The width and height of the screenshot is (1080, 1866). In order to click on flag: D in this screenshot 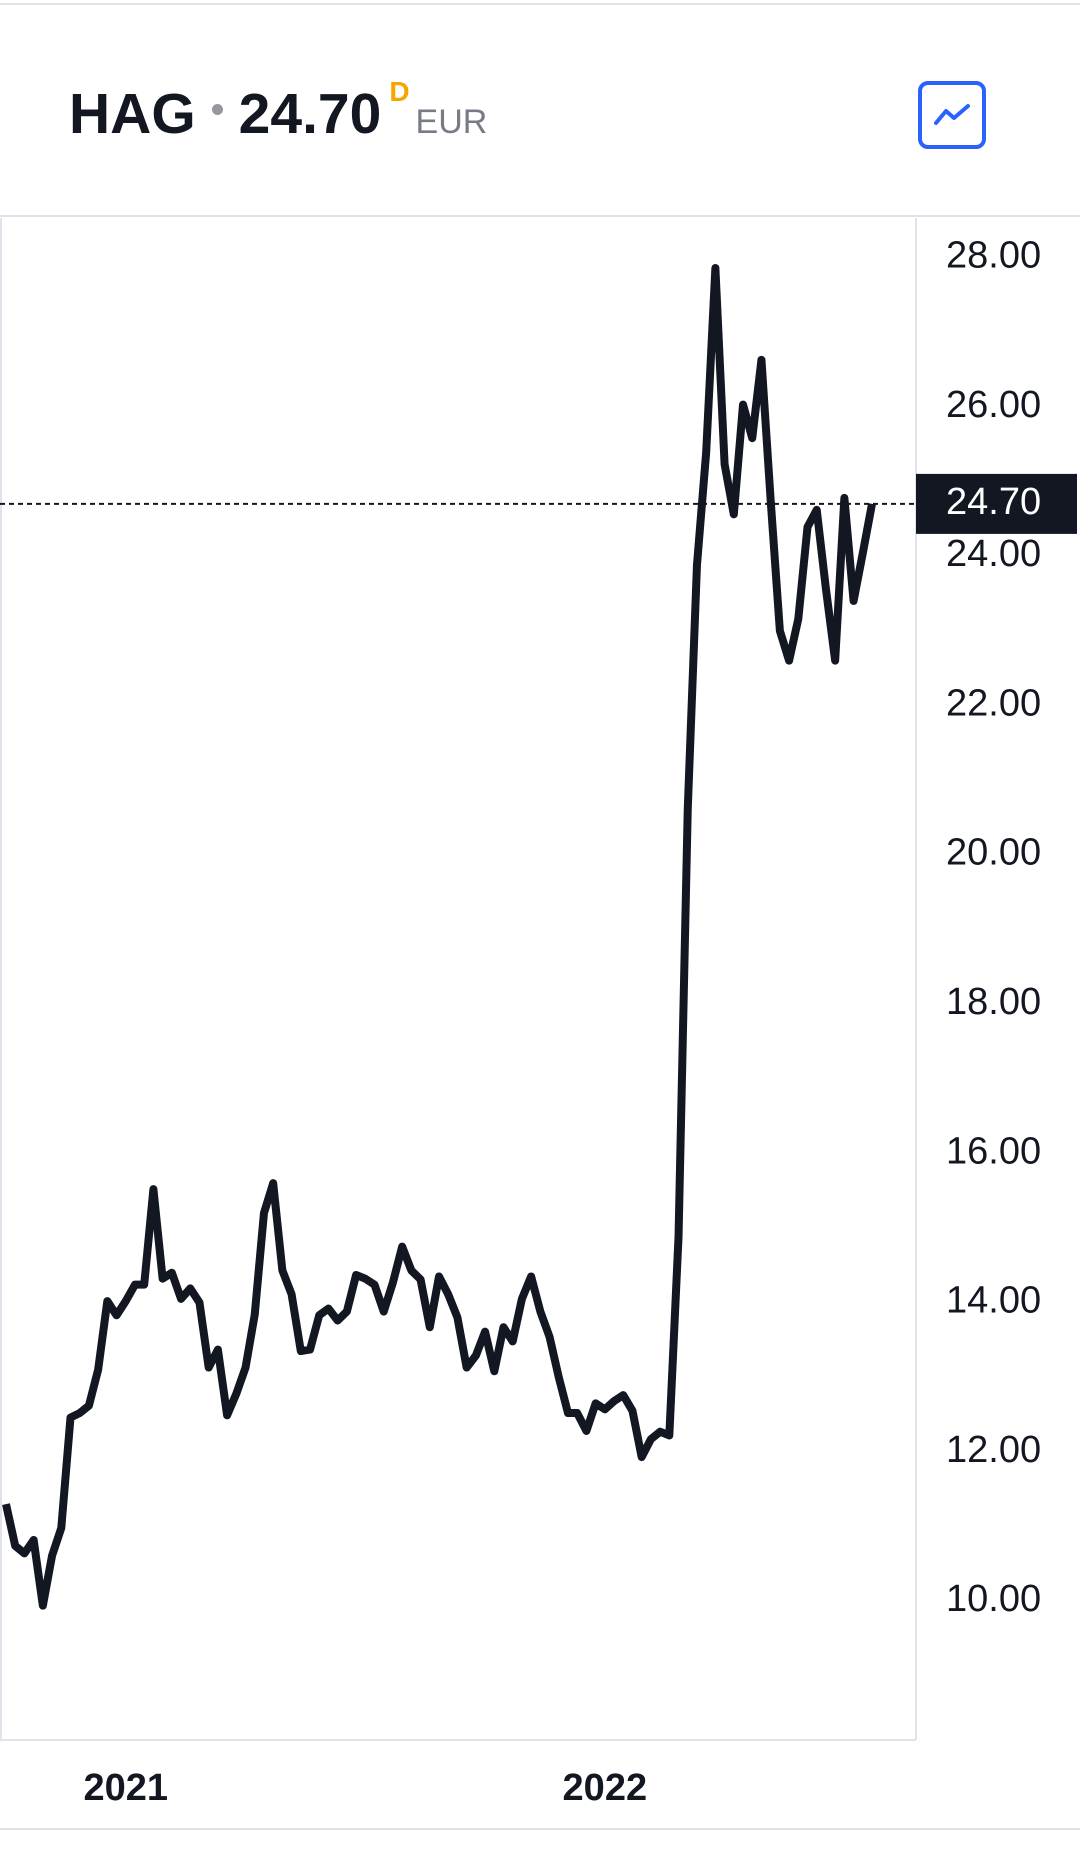, I will do `click(399, 91)`.